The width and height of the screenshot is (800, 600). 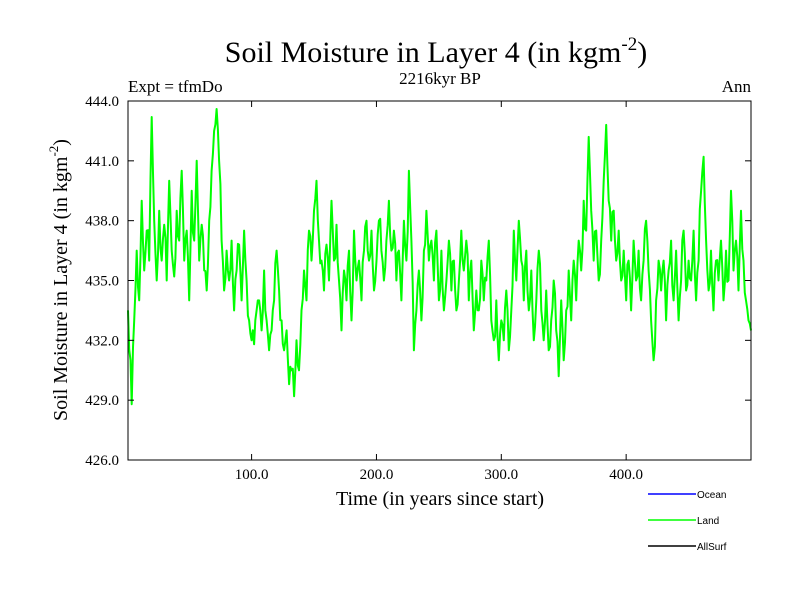 What do you see at coordinates (440, 78) in the screenshot?
I see `chart-subtitle: 2216kyr BP` at bounding box center [440, 78].